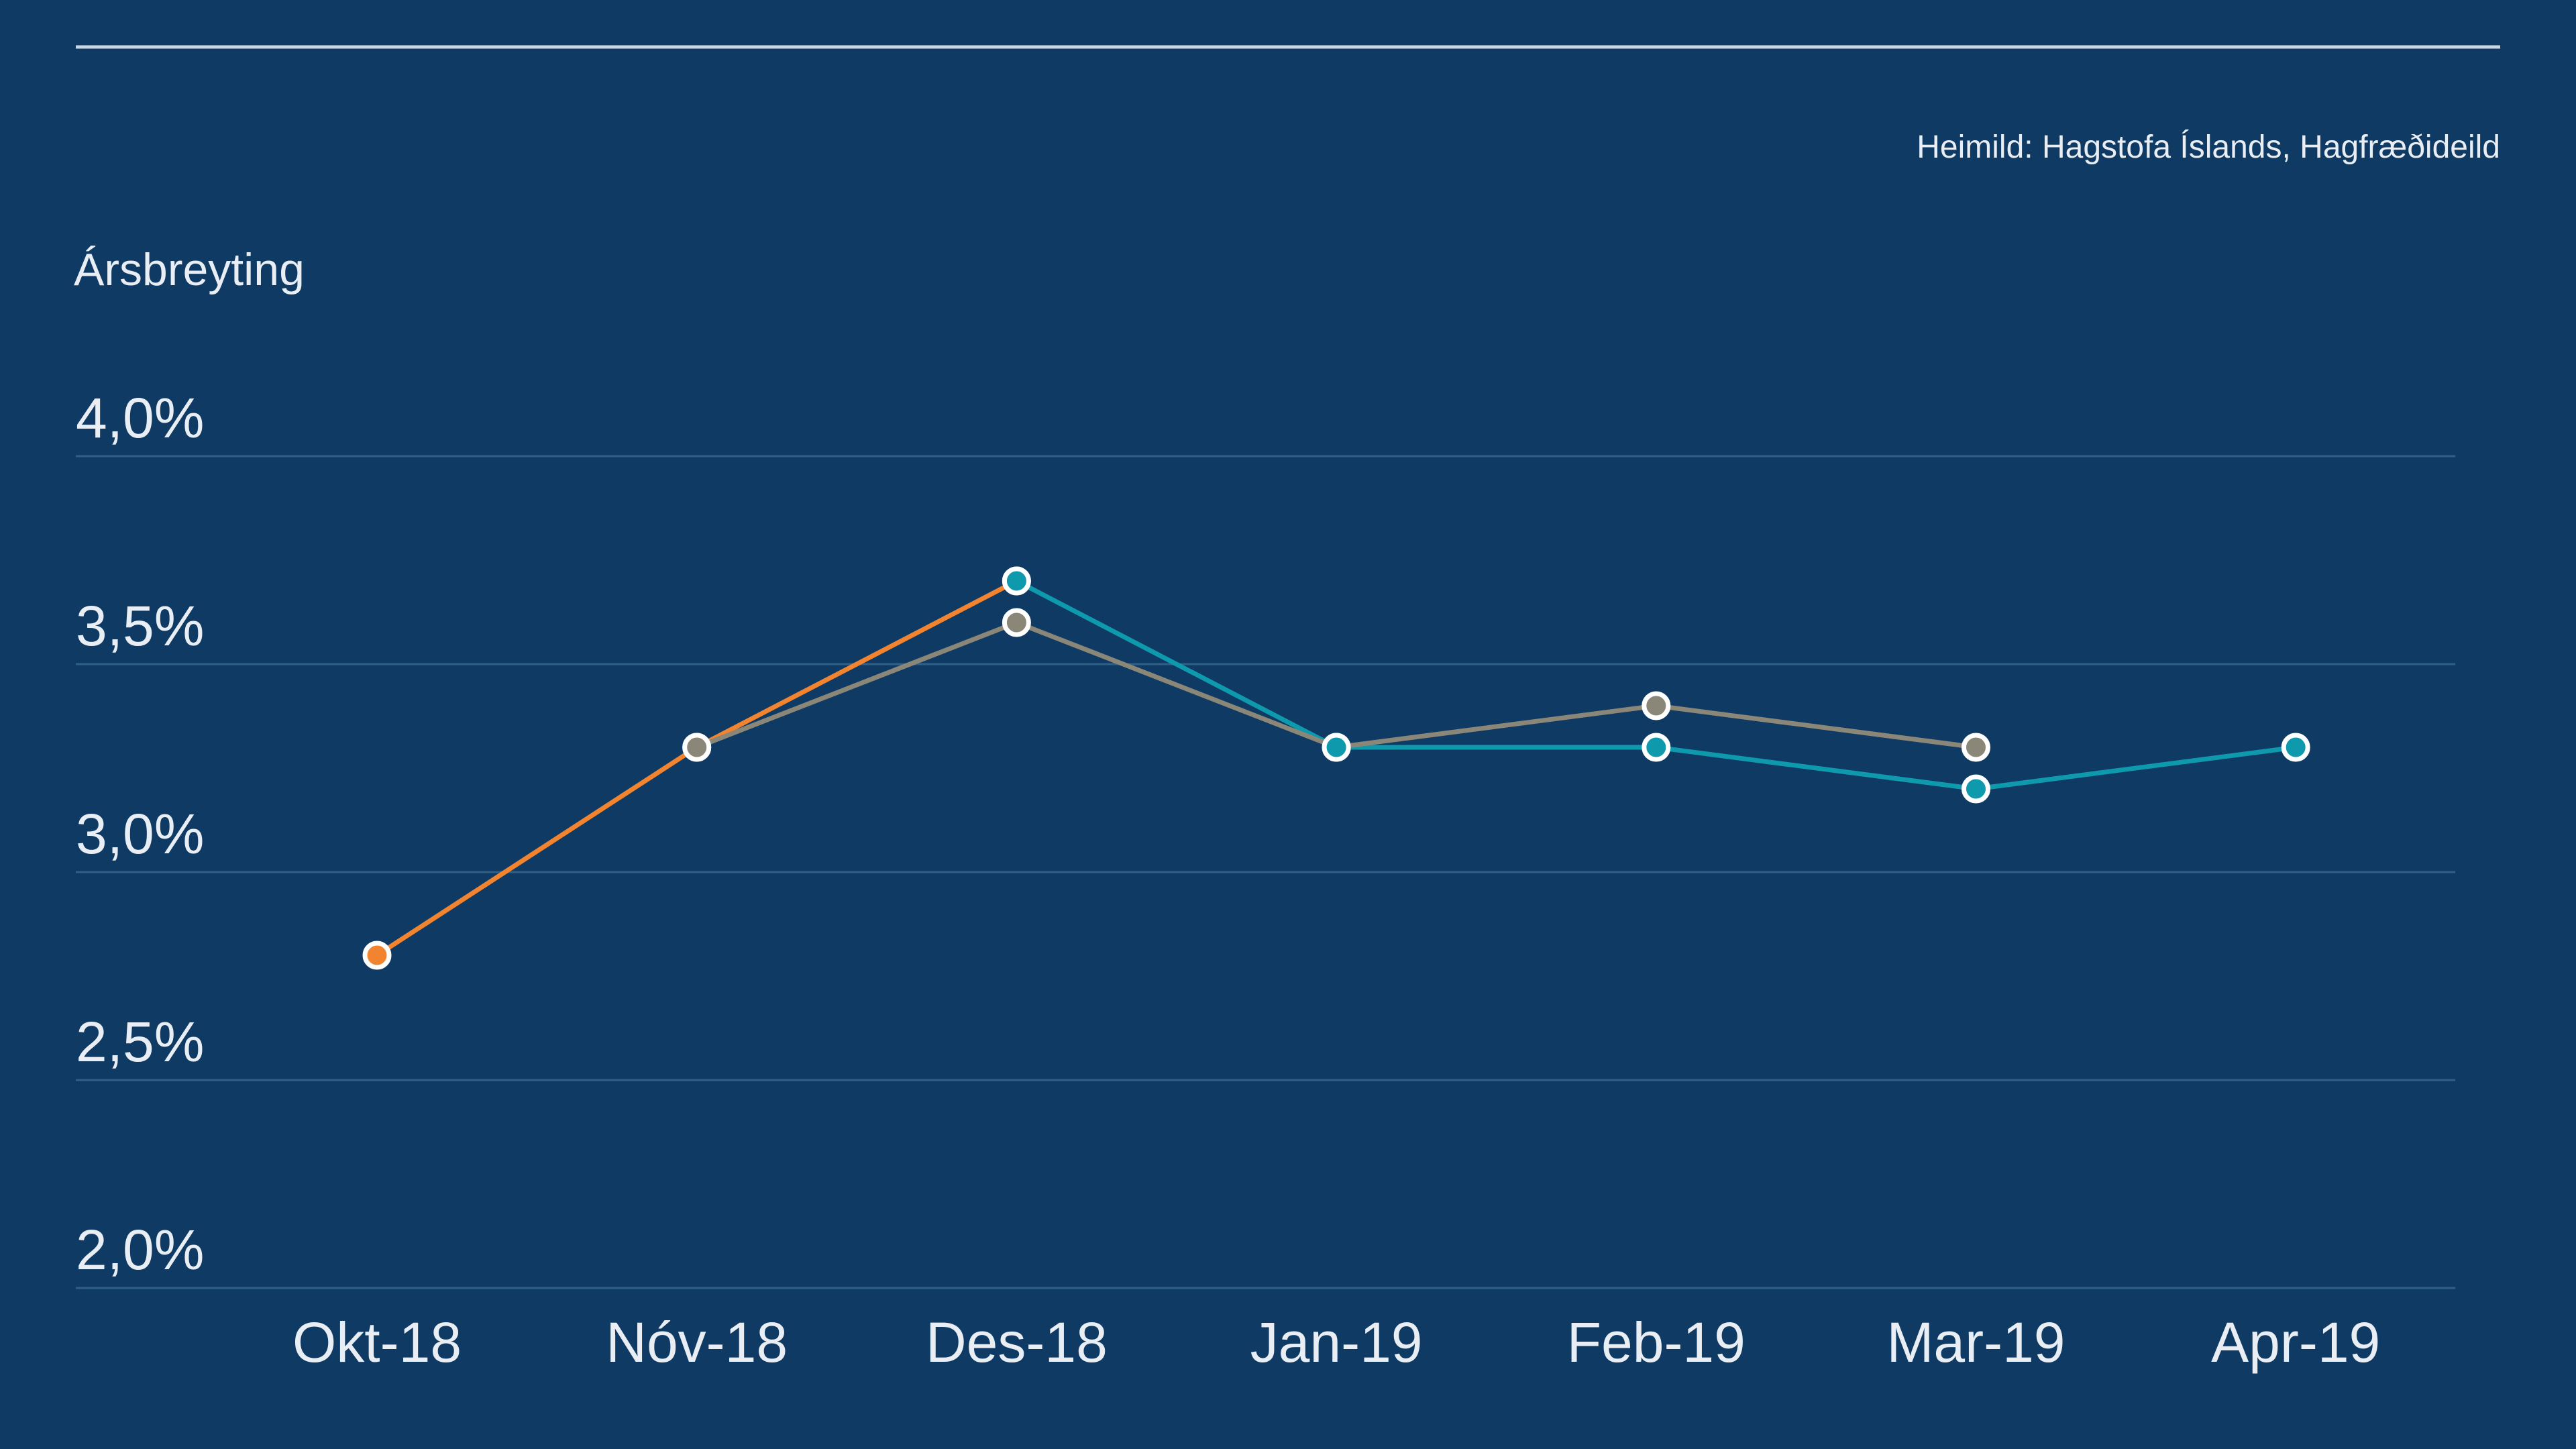  What do you see at coordinates (1656, 1342) in the screenshot?
I see `x-tick-label: Feb-19` at bounding box center [1656, 1342].